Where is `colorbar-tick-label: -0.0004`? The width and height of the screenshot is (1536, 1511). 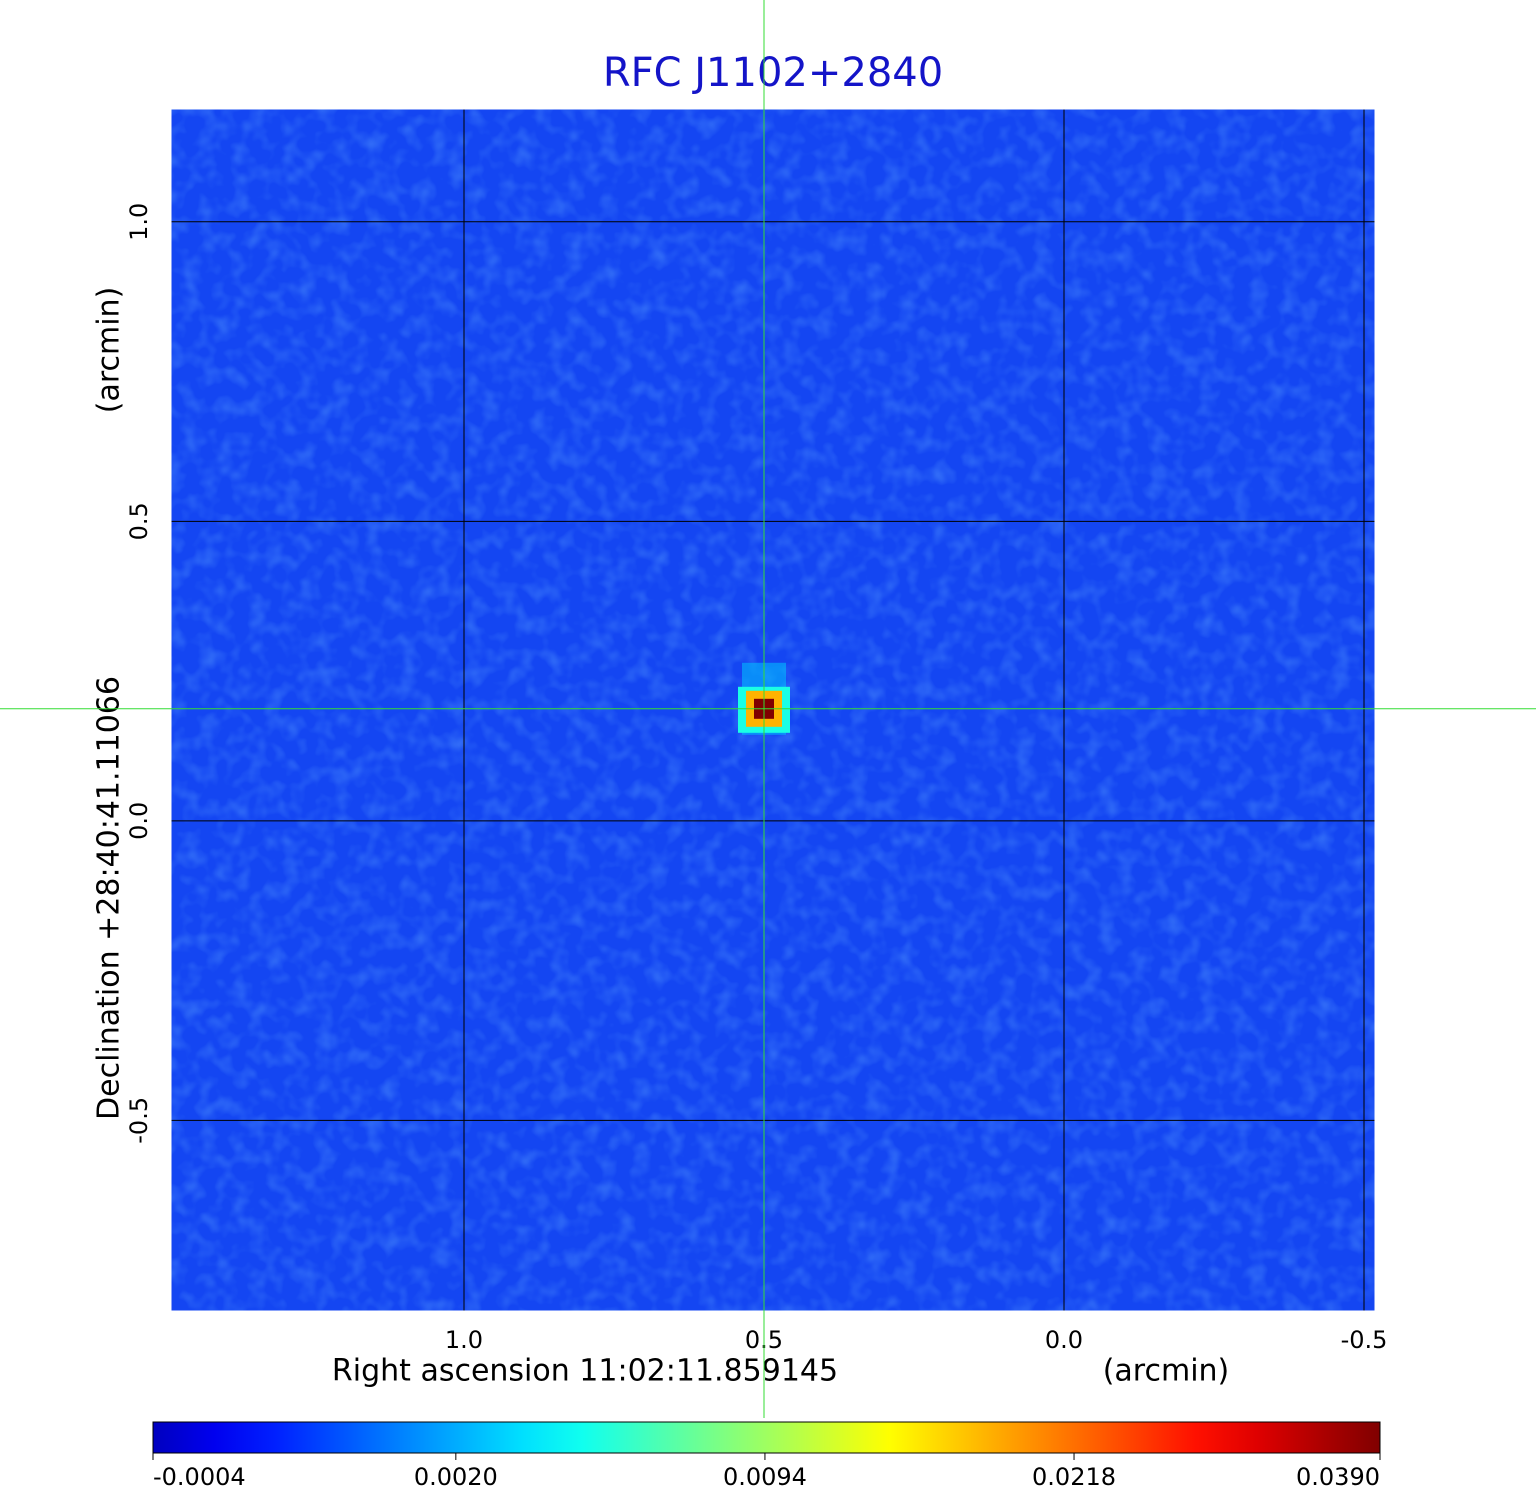 colorbar-tick-label: -0.0004 is located at coordinates (199, 1477).